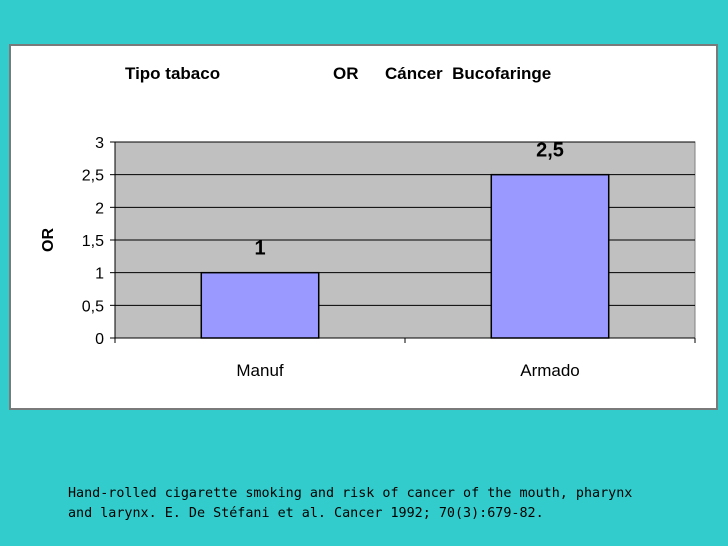 The width and height of the screenshot is (728, 546). Describe the element at coordinates (48, 240) in the screenshot. I see `y-axis-label: OR` at that location.